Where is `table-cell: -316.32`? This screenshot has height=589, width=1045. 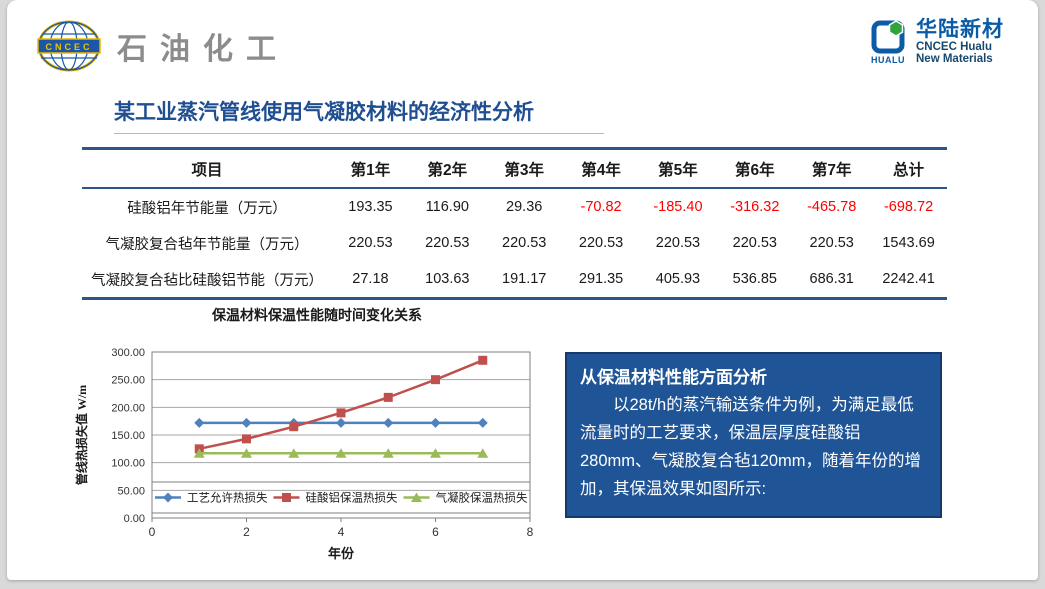
table-cell: -316.32 is located at coordinates (755, 207).